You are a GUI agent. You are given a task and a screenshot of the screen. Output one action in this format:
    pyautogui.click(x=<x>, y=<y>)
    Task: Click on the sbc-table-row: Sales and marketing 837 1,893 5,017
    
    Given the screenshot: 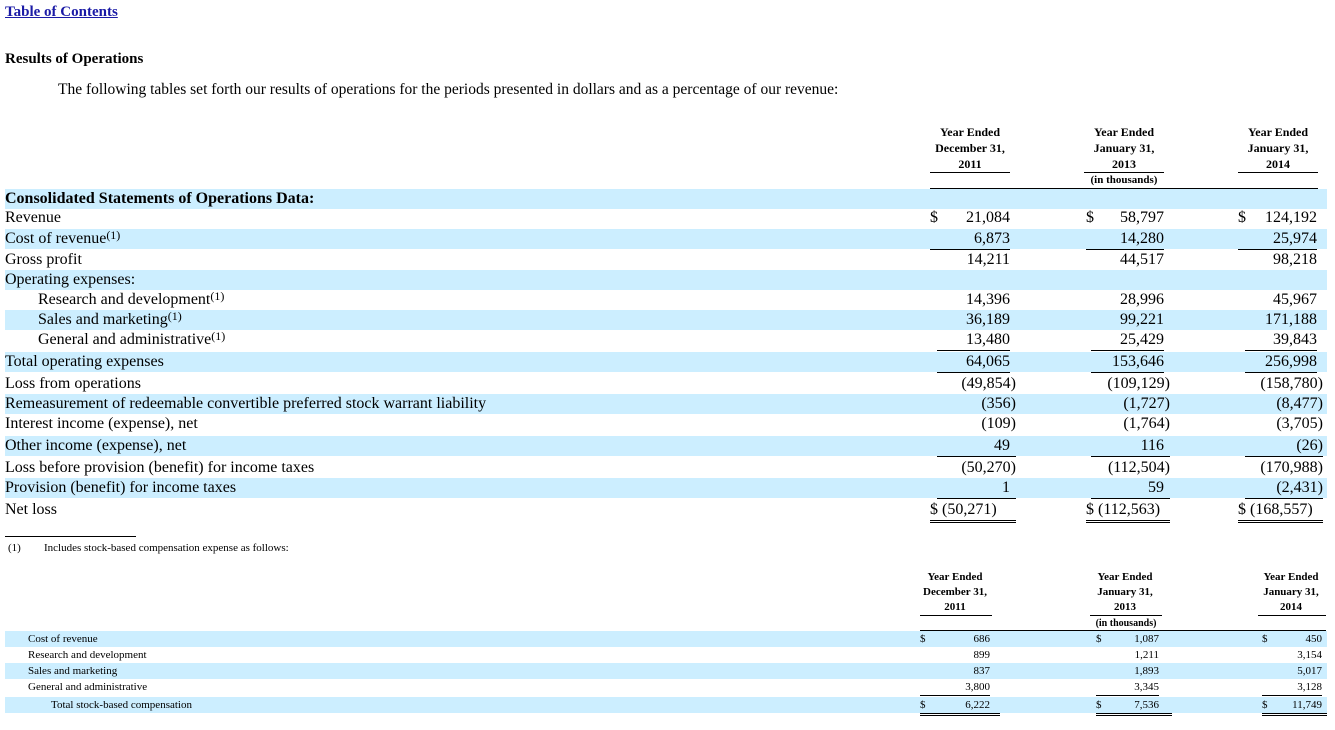 What is the action you would take?
    pyautogui.click(x=666, y=671)
    